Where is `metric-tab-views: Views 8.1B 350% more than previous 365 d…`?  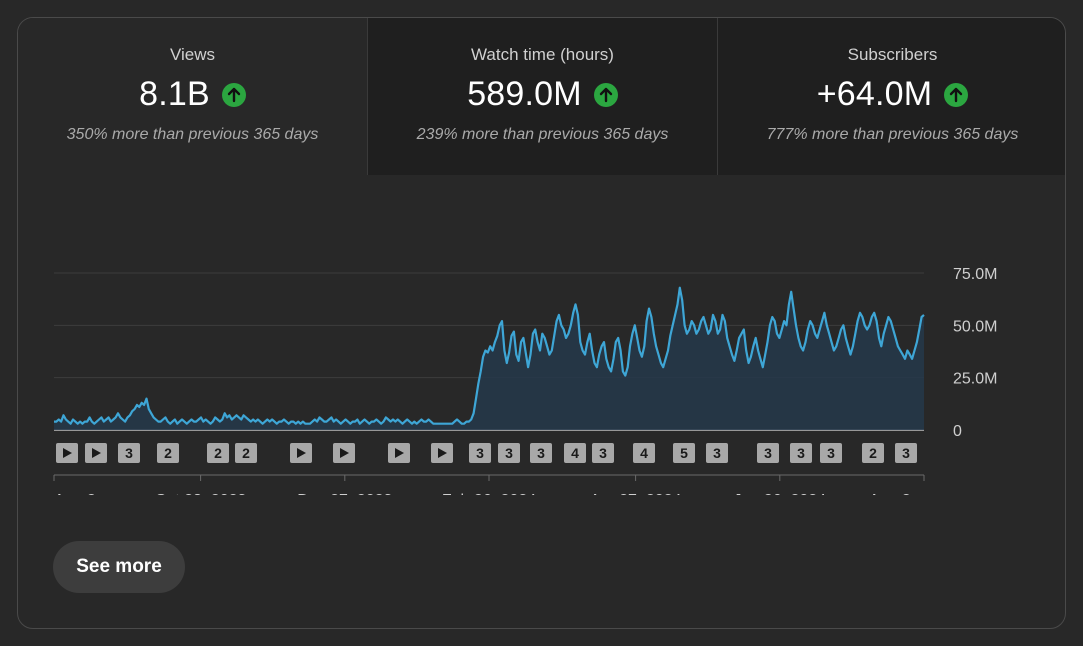 metric-tab-views: Views 8.1B 350% more than previous 365 d… is located at coordinates (192, 96).